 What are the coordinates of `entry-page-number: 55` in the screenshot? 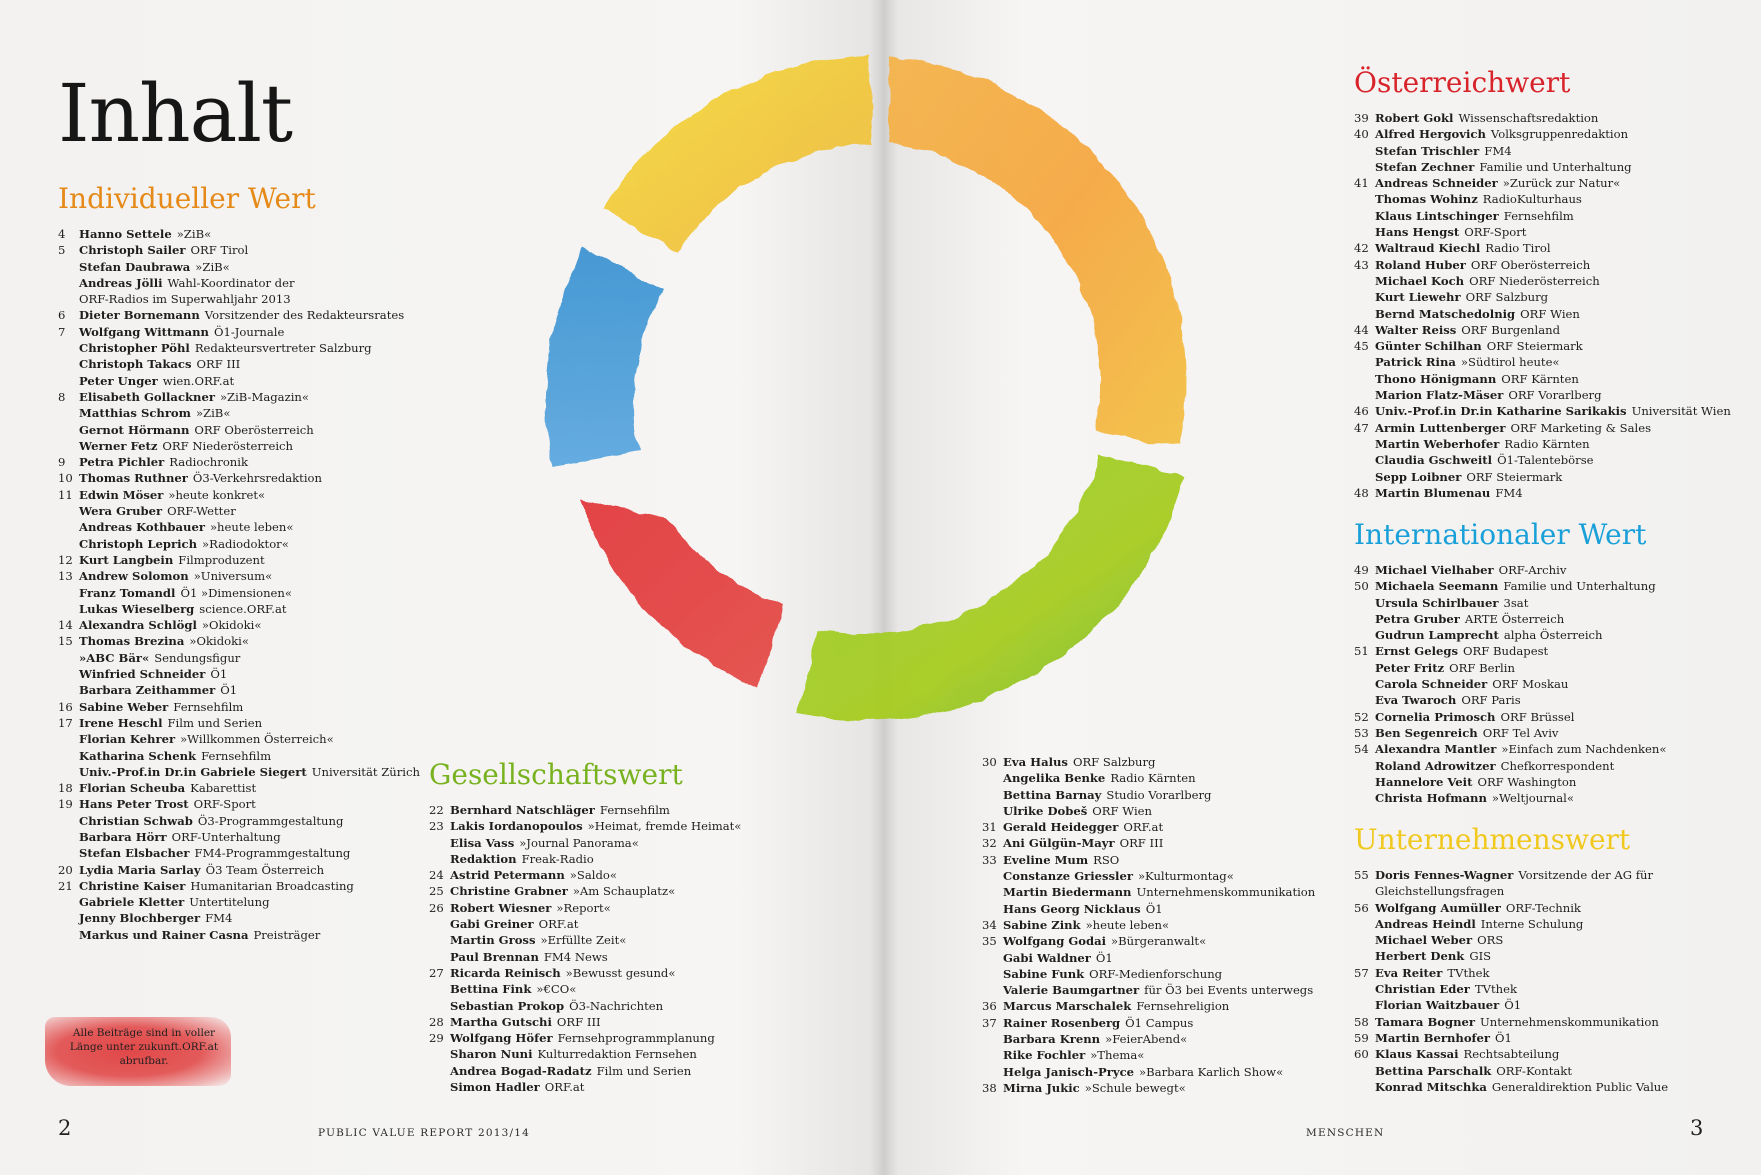 It's located at (1361, 875).